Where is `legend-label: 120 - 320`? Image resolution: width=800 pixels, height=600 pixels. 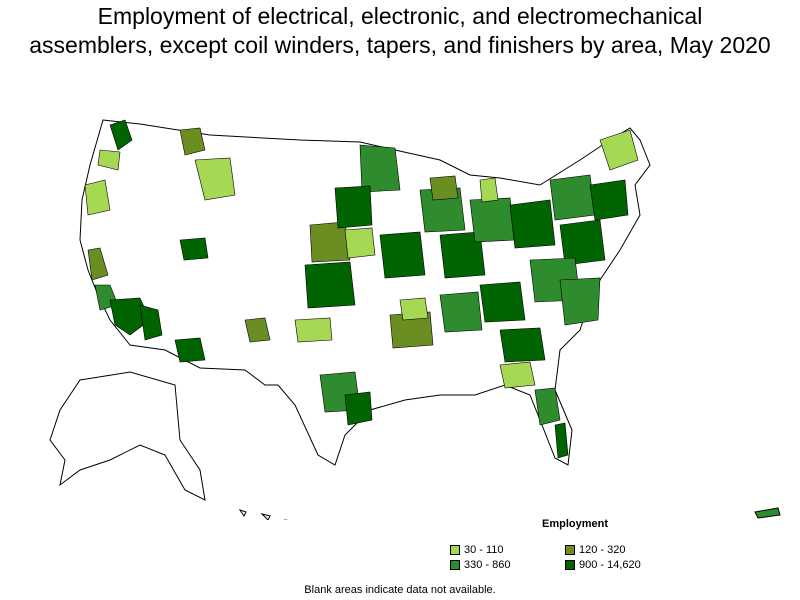
legend-label: 120 - 320 is located at coordinates (602, 550).